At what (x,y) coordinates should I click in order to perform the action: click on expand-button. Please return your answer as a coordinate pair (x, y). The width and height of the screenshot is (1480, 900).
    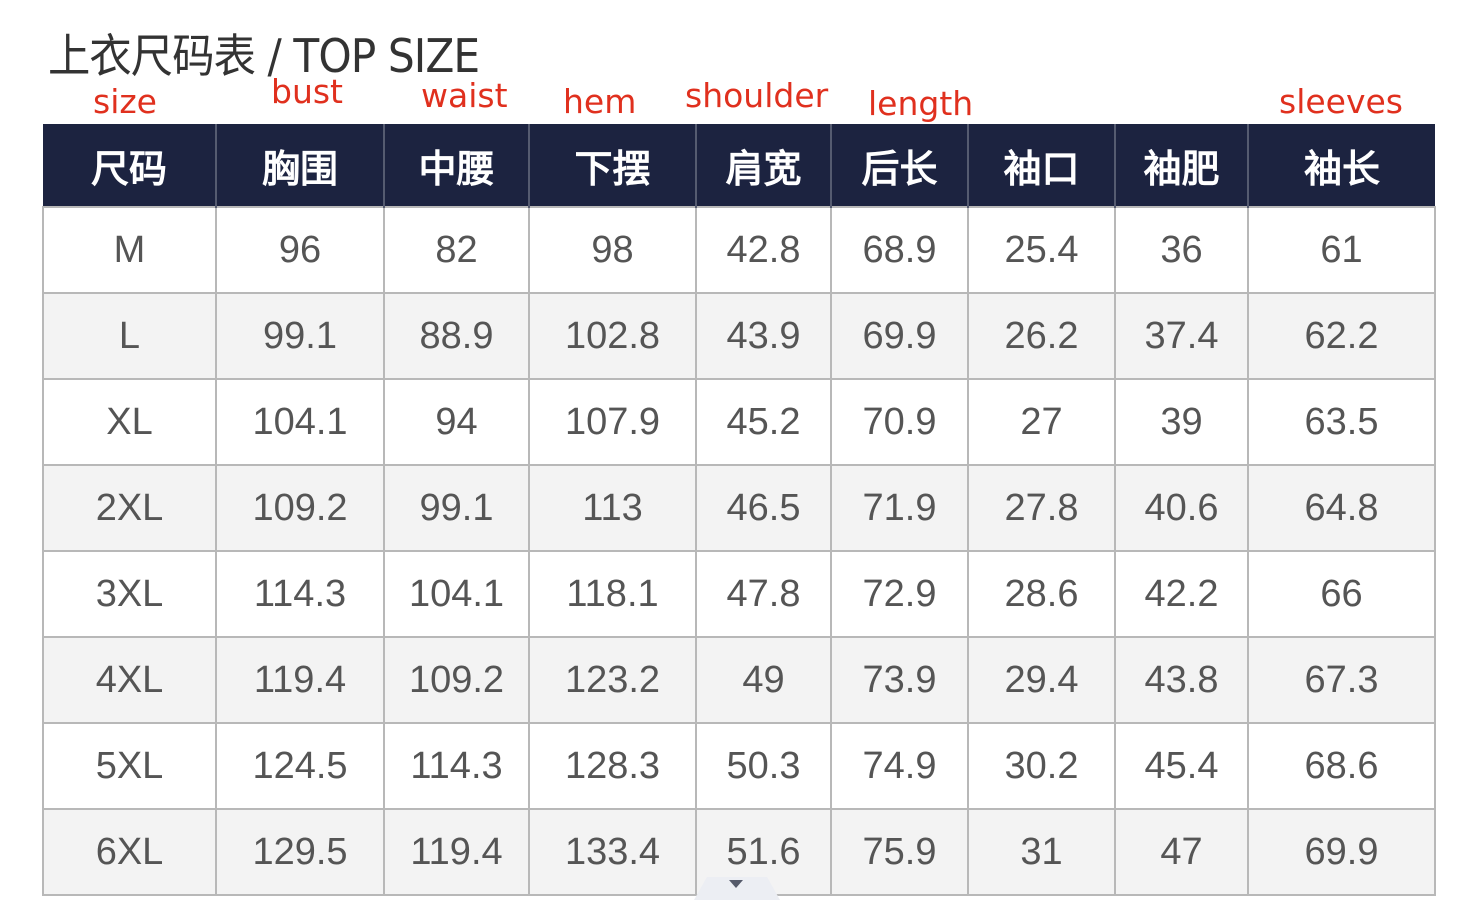
    Looking at the image, I should click on (737, 888).